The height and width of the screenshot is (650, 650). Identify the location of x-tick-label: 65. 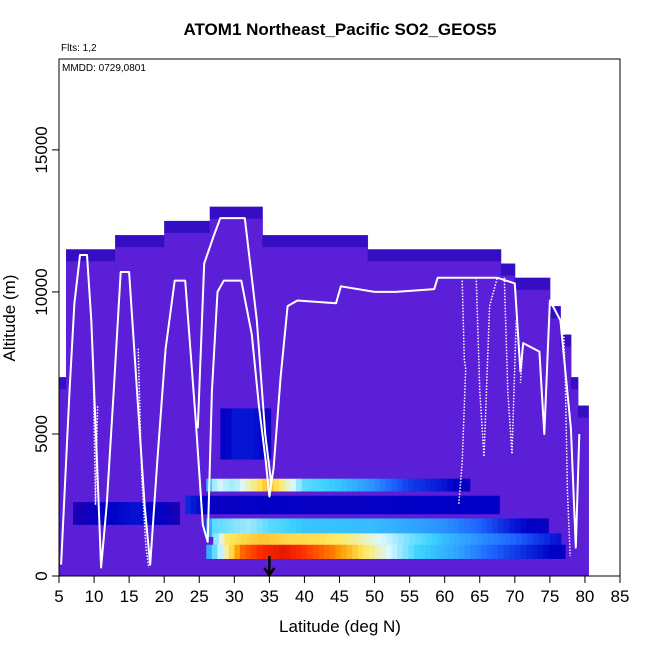
(479, 596).